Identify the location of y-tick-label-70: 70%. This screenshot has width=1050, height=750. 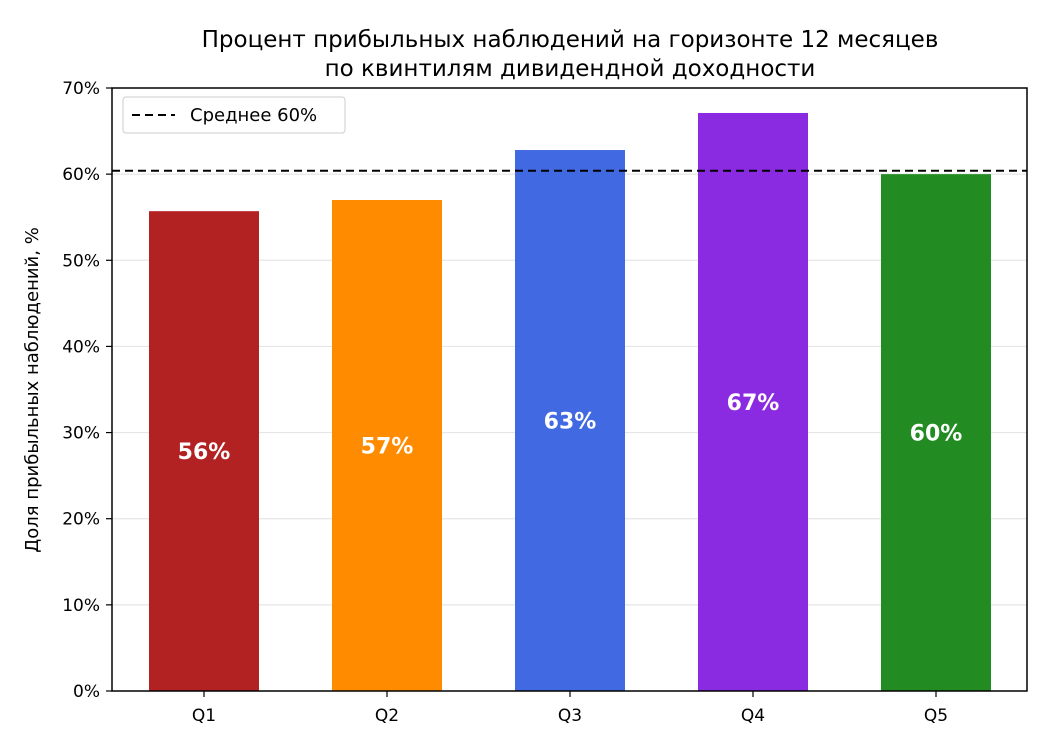
(81, 89).